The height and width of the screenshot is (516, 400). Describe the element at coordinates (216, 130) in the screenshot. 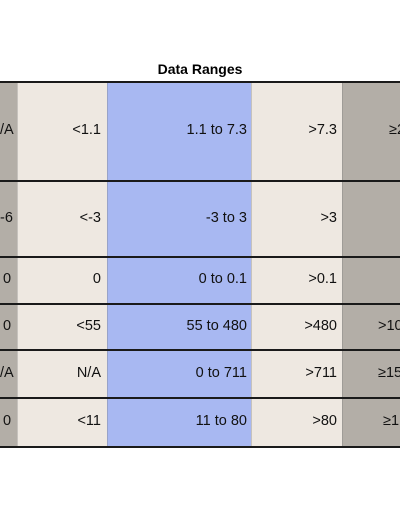

I see `table-cell: 1.1 to 7.3` at that location.